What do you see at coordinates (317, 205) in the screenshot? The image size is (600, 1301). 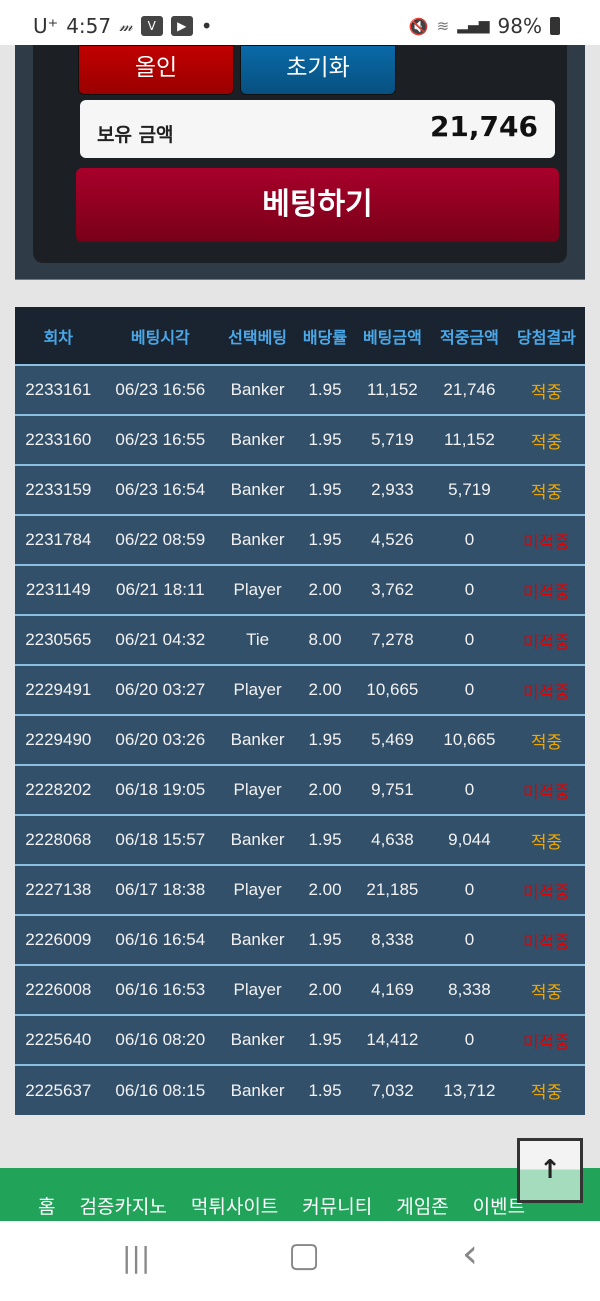 I see `place-bet-button: 베팅하기` at bounding box center [317, 205].